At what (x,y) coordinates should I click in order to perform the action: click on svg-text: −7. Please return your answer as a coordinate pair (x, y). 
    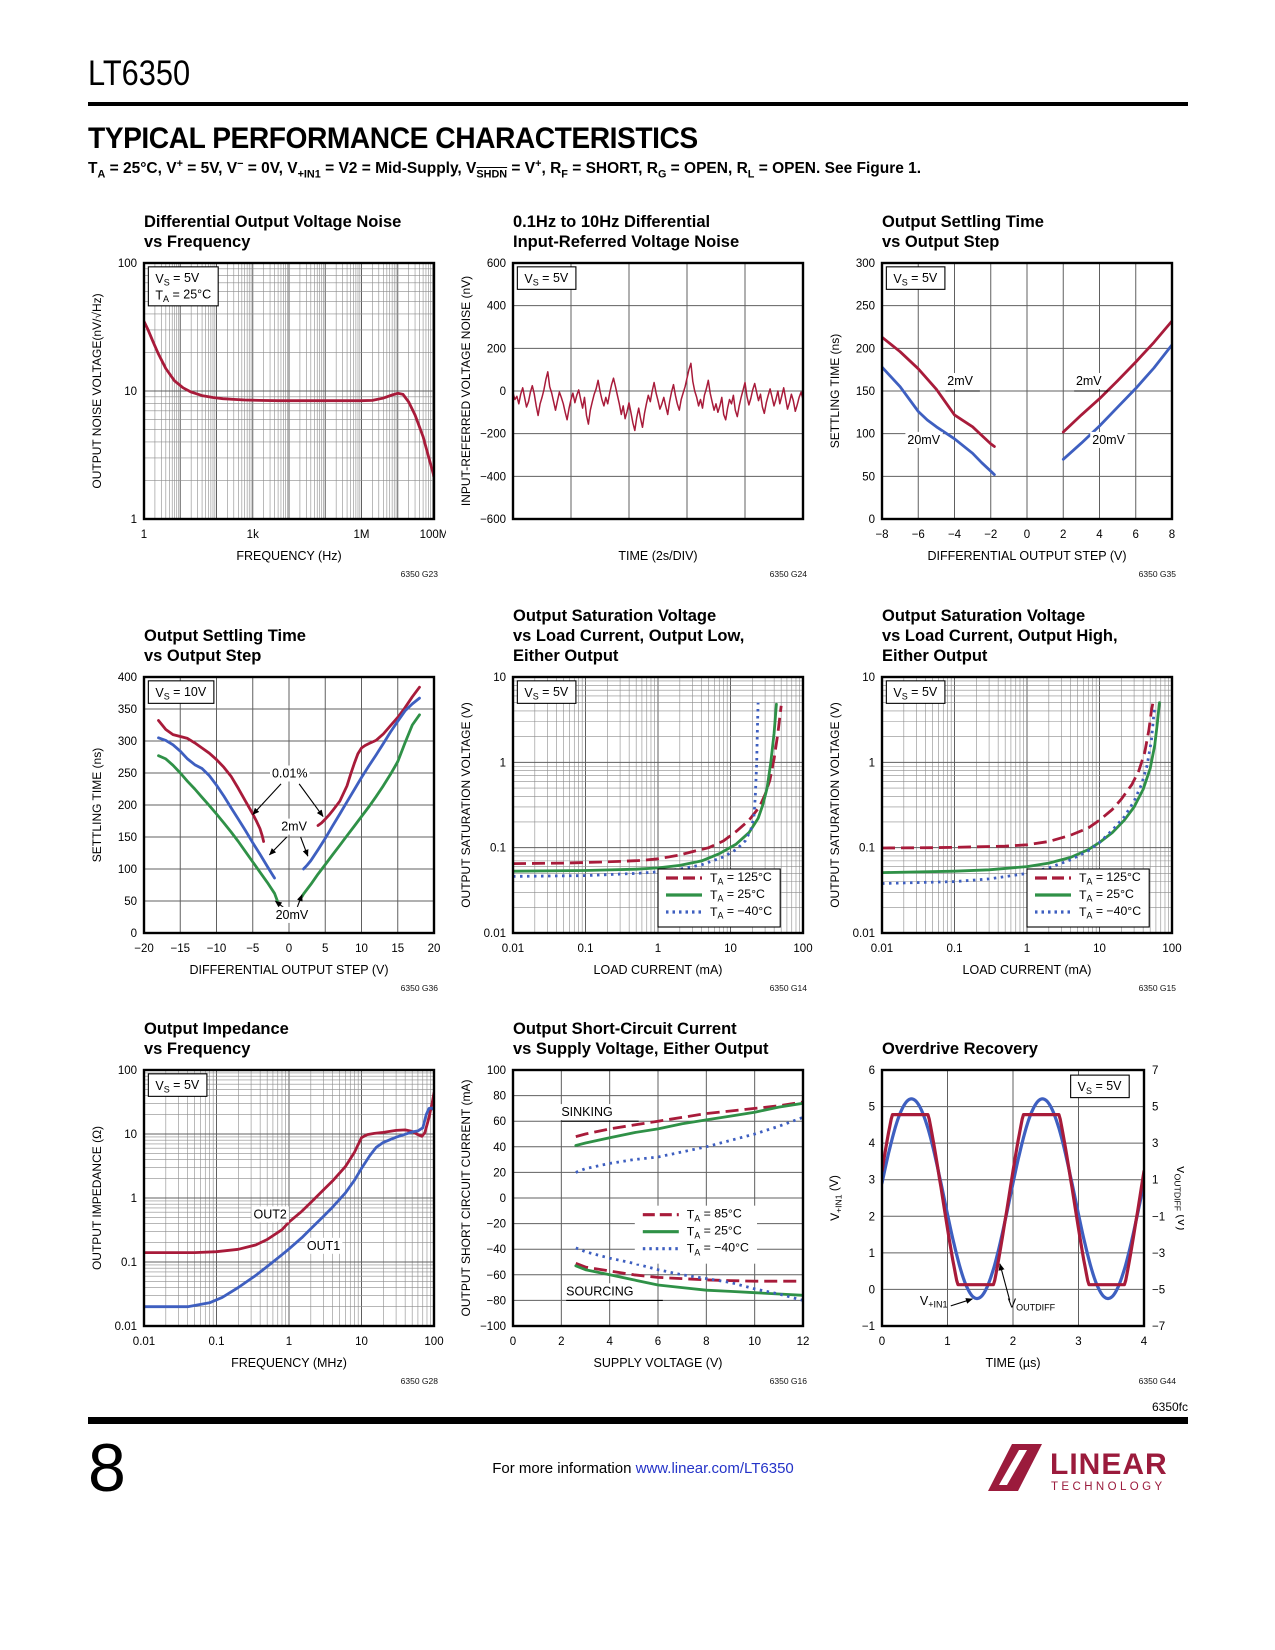
    Looking at the image, I should click on (1158, 1327).